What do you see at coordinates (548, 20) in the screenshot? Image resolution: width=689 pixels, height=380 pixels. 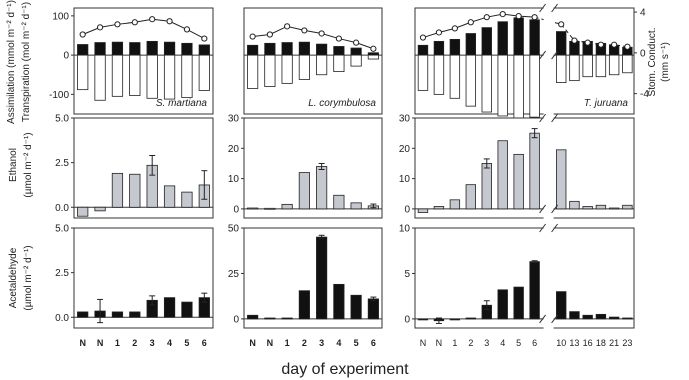 I see `conductance-line` at bounding box center [548, 20].